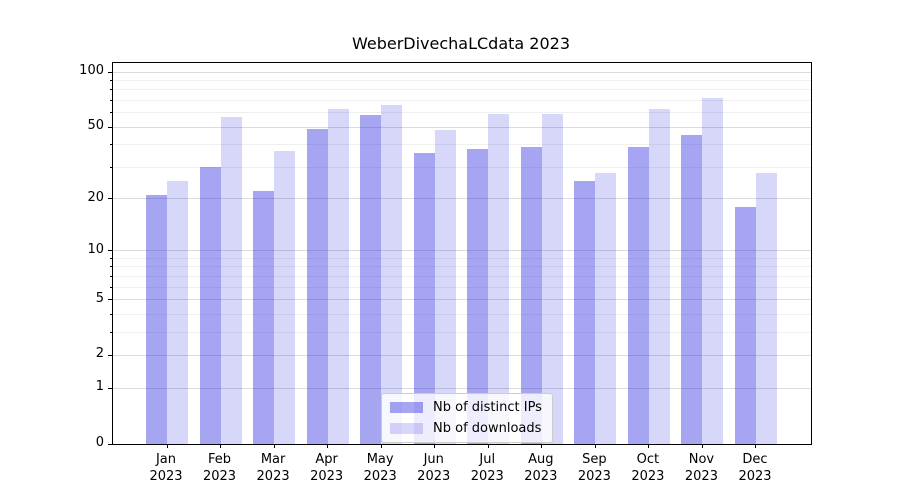 This screenshot has height=500, width=900. Describe the element at coordinates (273, 468) in the screenshot. I see `x-tick-label: Mar 2023` at that location.